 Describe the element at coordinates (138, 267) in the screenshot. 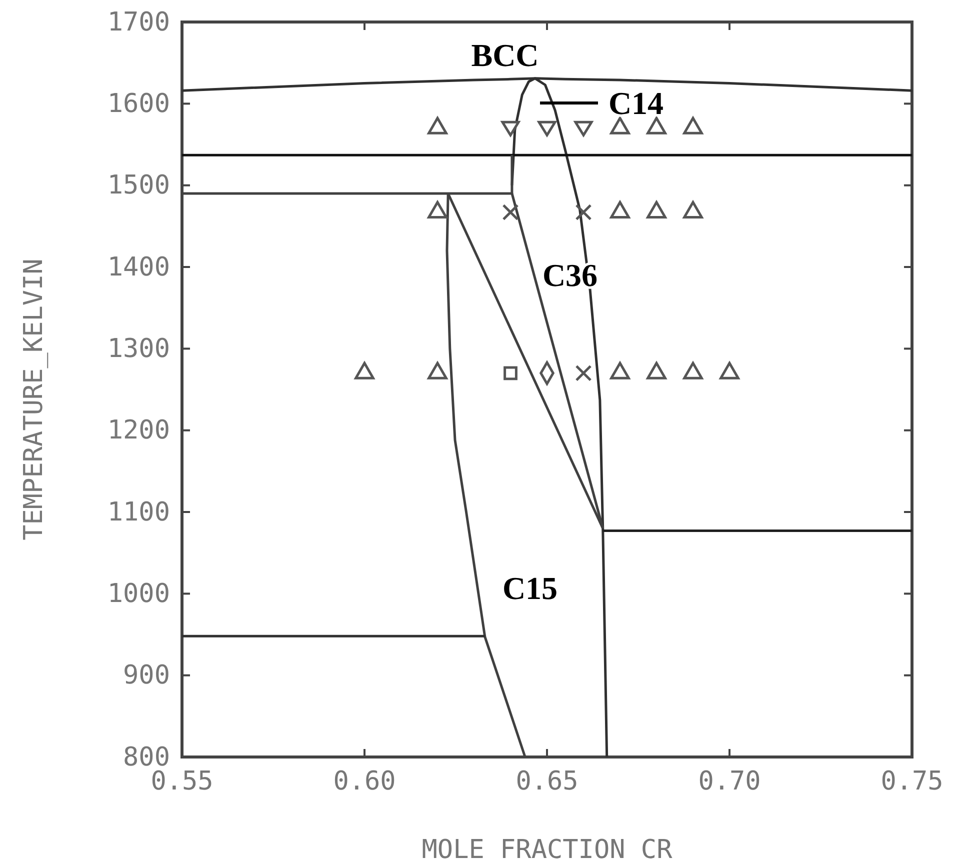

I see `y-tick-label: 1400` at that location.